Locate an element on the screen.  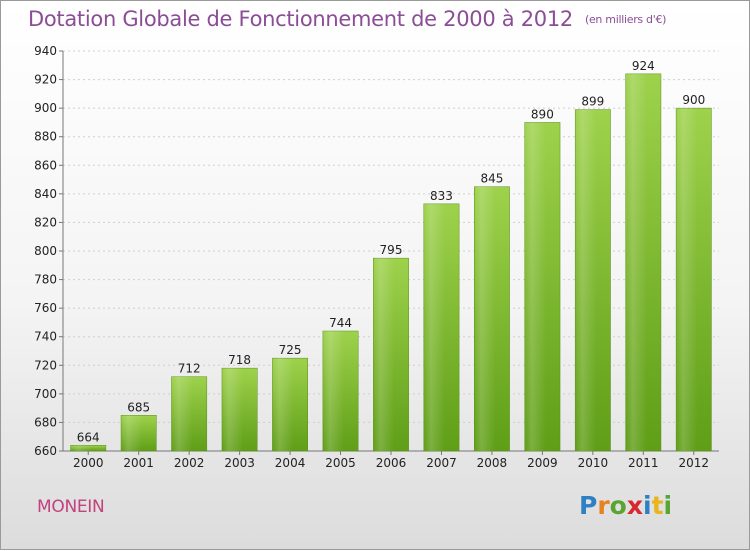
y-tick-label: 840 is located at coordinates (45, 194).